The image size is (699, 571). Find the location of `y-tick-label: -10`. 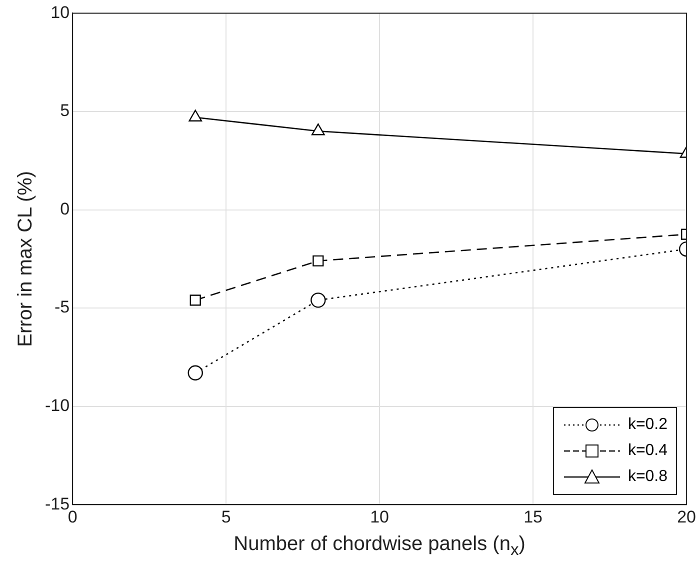

y-tick-label: -10 is located at coordinates (57, 406).